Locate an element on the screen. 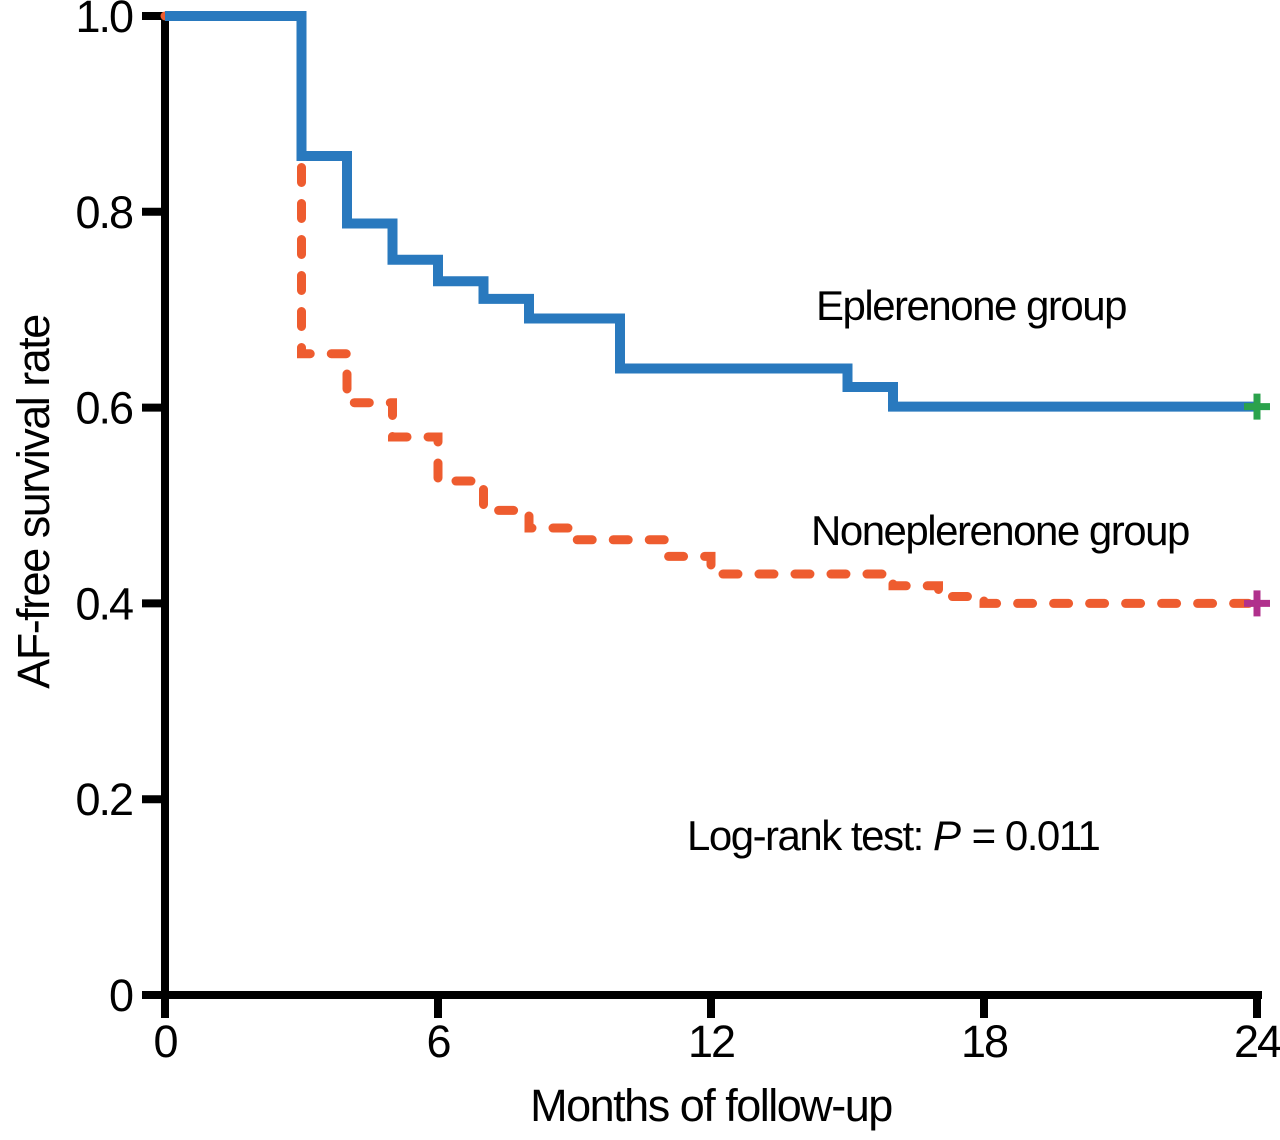 This screenshot has height=1140, width=1280. x-tick-label: 6 is located at coordinates (438, 1041).